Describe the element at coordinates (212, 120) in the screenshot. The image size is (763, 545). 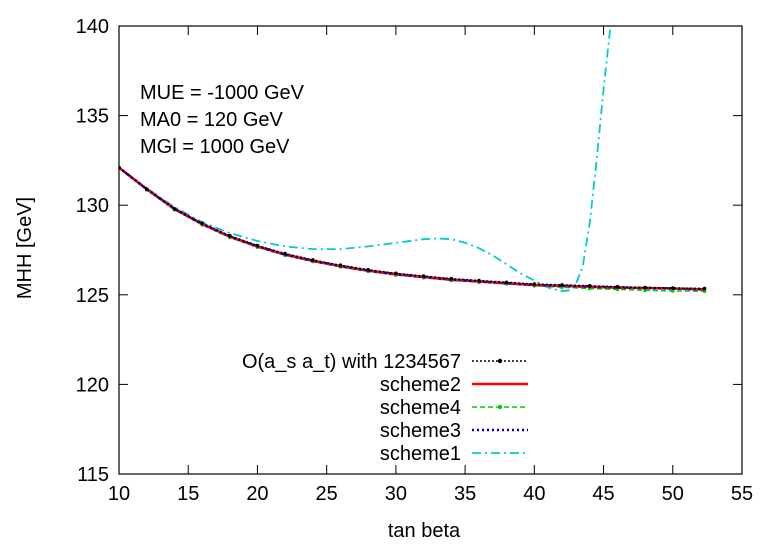
I see `annotation-2: MA0 = 120 GeV` at that location.